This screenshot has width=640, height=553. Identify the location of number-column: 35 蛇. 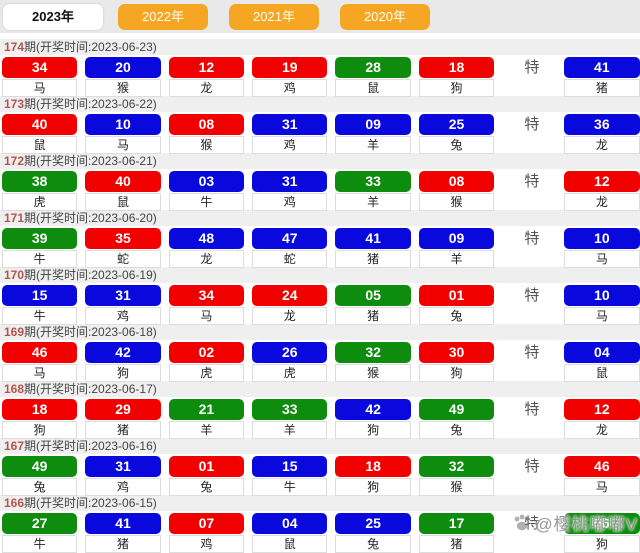
(123, 248).